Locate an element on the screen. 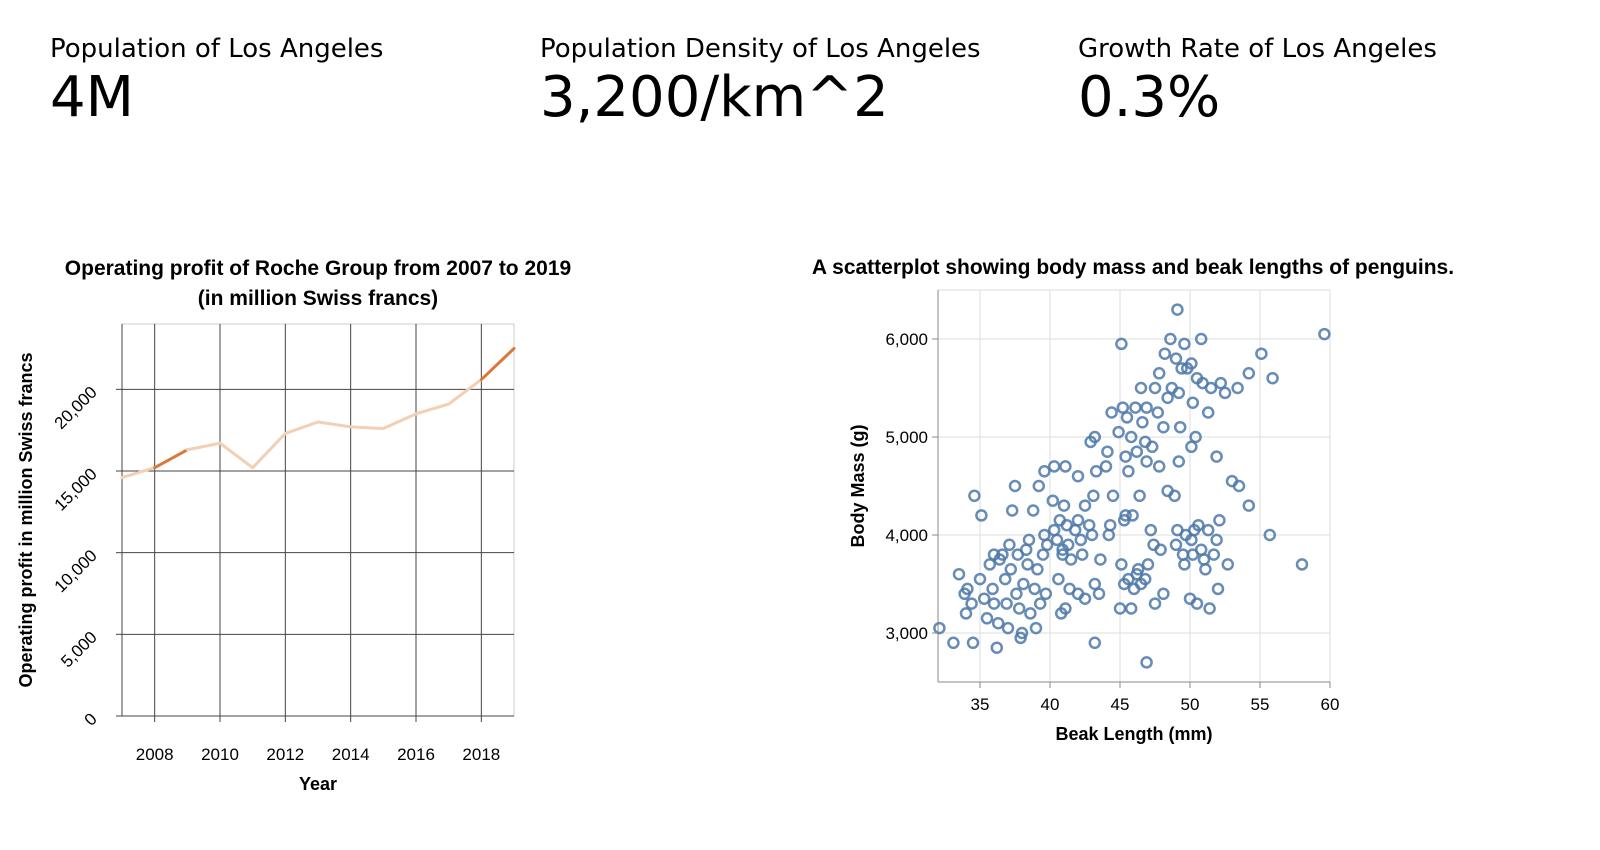  x-axis-title: Beak Length (mm) is located at coordinates (1133, 734).